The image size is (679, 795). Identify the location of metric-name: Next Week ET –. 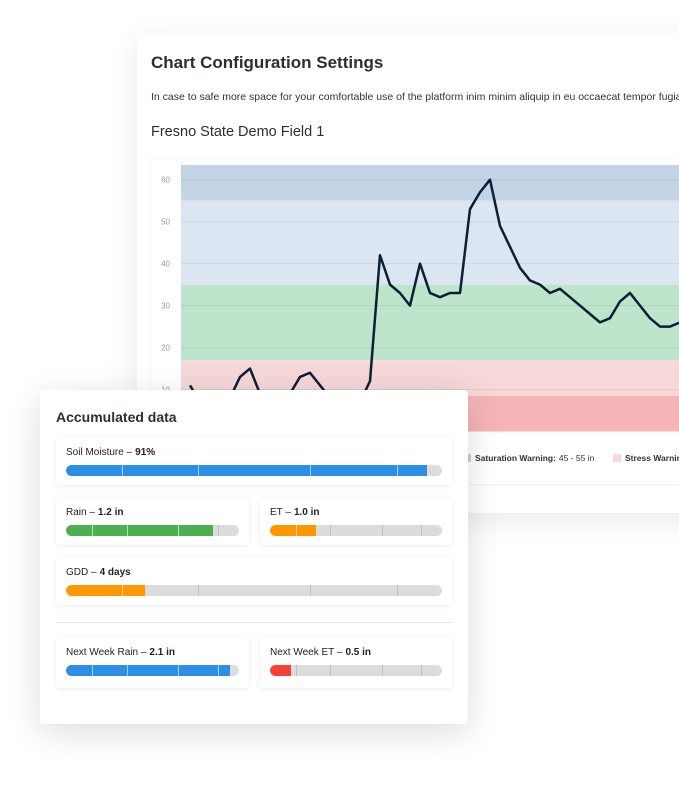
(306, 652).